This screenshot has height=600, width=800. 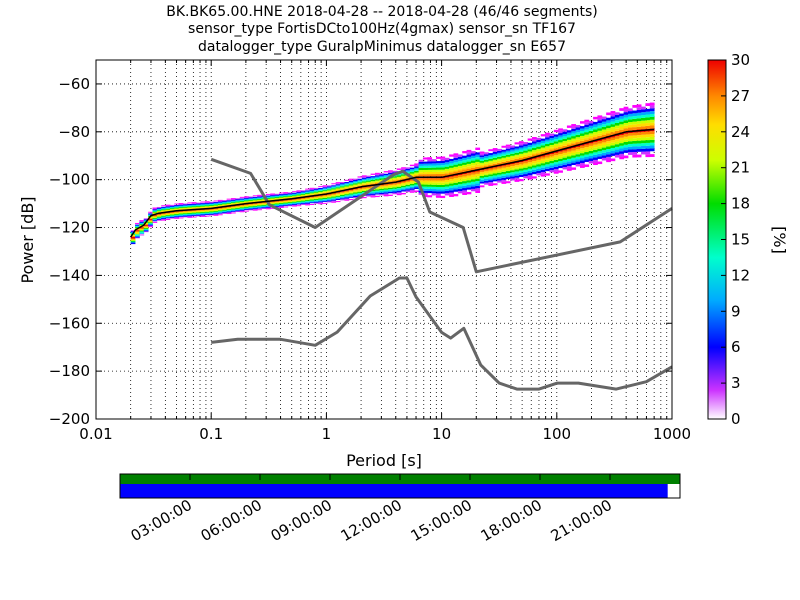 What do you see at coordinates (556, 434) in the screenshot?
I see `x-tick-label: 100` at bounding box center [556, 434].